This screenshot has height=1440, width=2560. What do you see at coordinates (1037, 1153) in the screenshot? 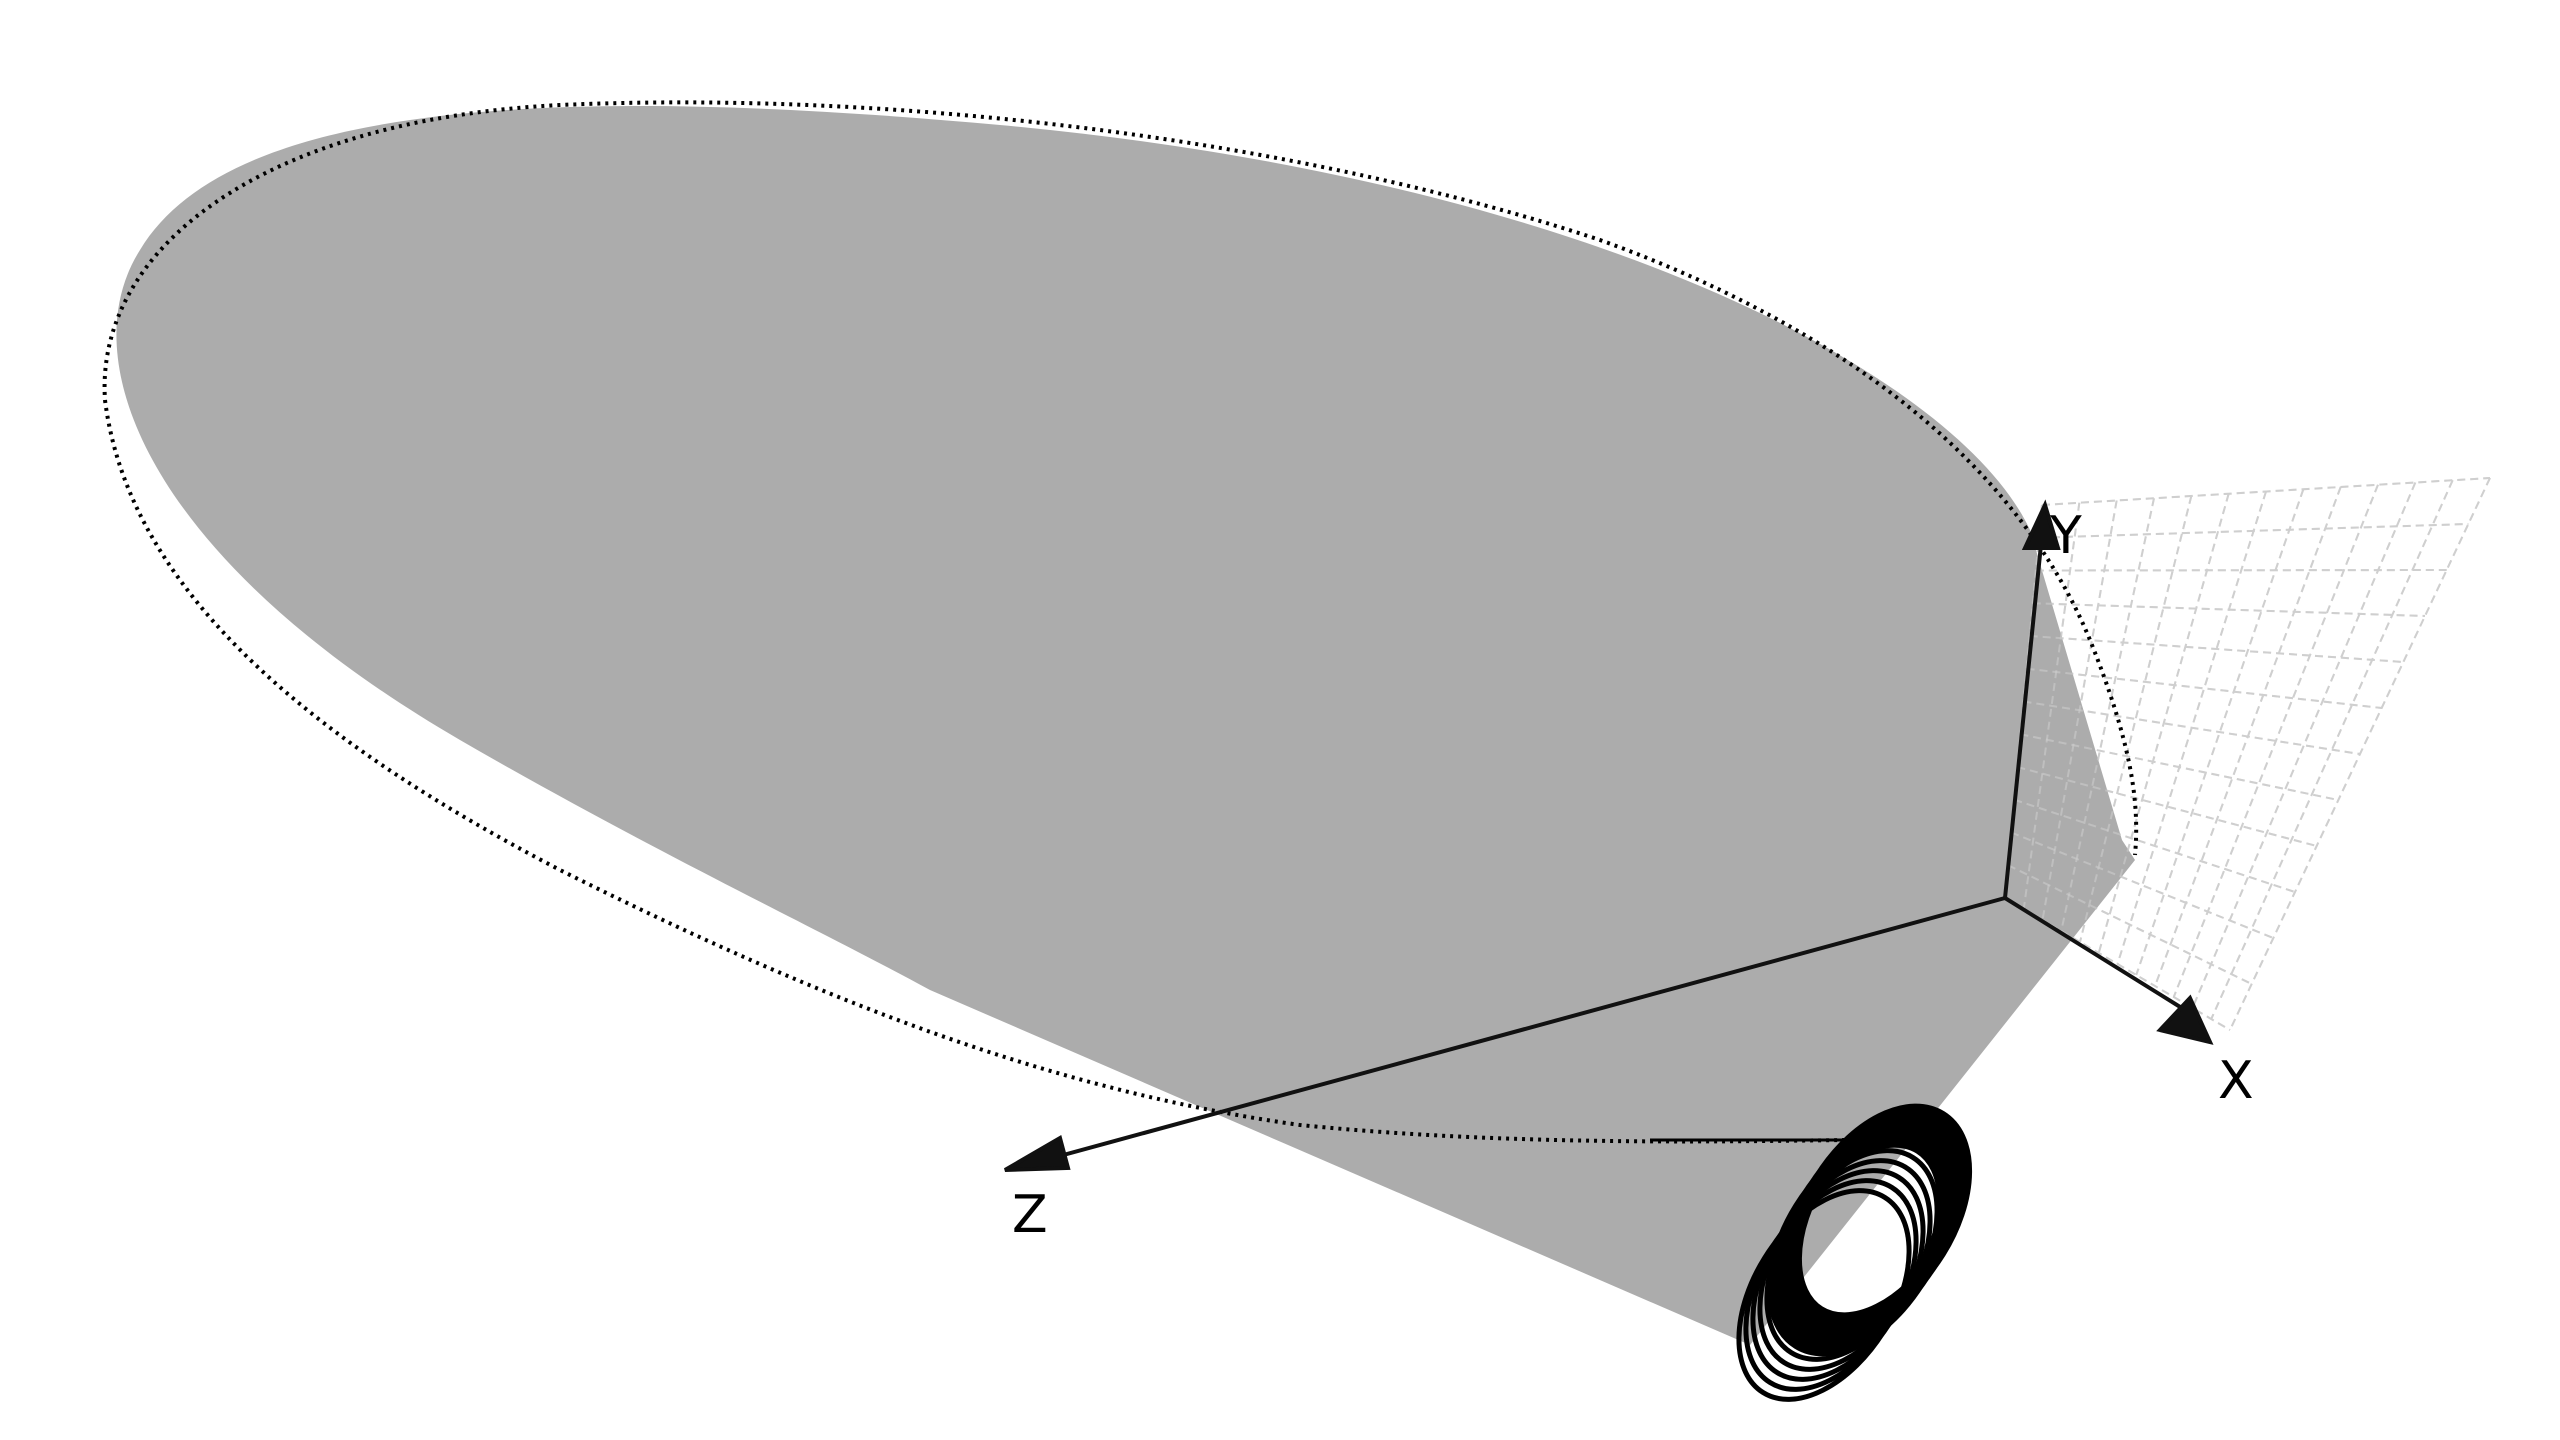
I see `z-axis-arrow` at bounding box center [1037, 1153].